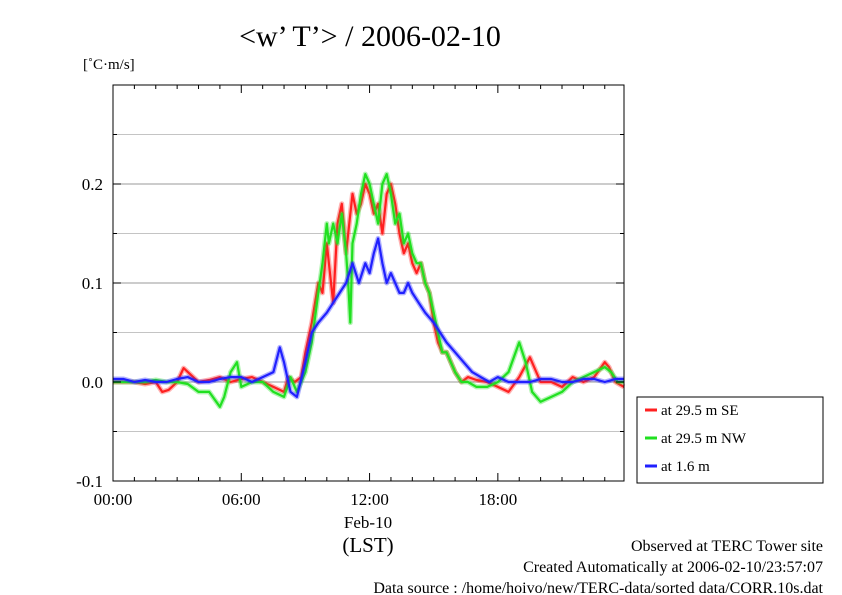 The height and width of the screenshot is (595, 842). Describe the element at coordinates (497, 499) in the screenshot. I see `x-tick-label: 18:00` at that location.